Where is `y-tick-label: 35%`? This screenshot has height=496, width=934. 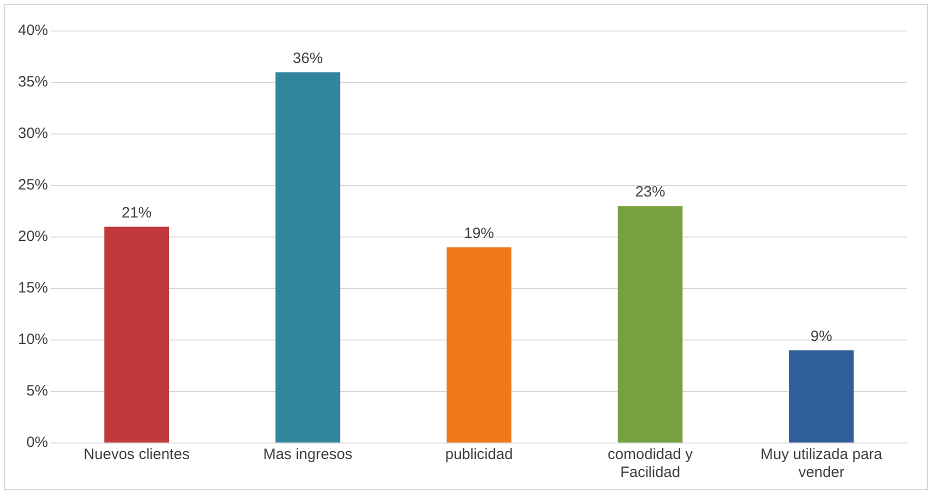
y-tick-label: 35% is located at coordinates (33, 82).